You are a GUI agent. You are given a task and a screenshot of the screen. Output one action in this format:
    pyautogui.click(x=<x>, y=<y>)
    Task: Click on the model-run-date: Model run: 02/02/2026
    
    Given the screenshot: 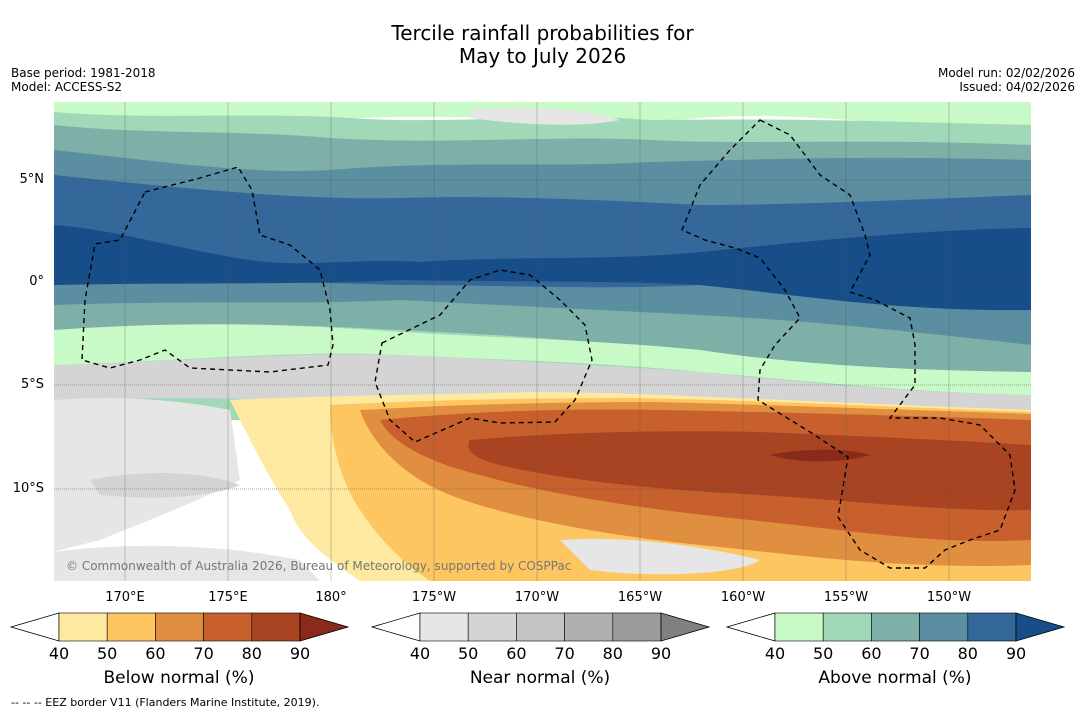 What is the action you would take?
    pyautogui.click(x=1006, y=73)
    